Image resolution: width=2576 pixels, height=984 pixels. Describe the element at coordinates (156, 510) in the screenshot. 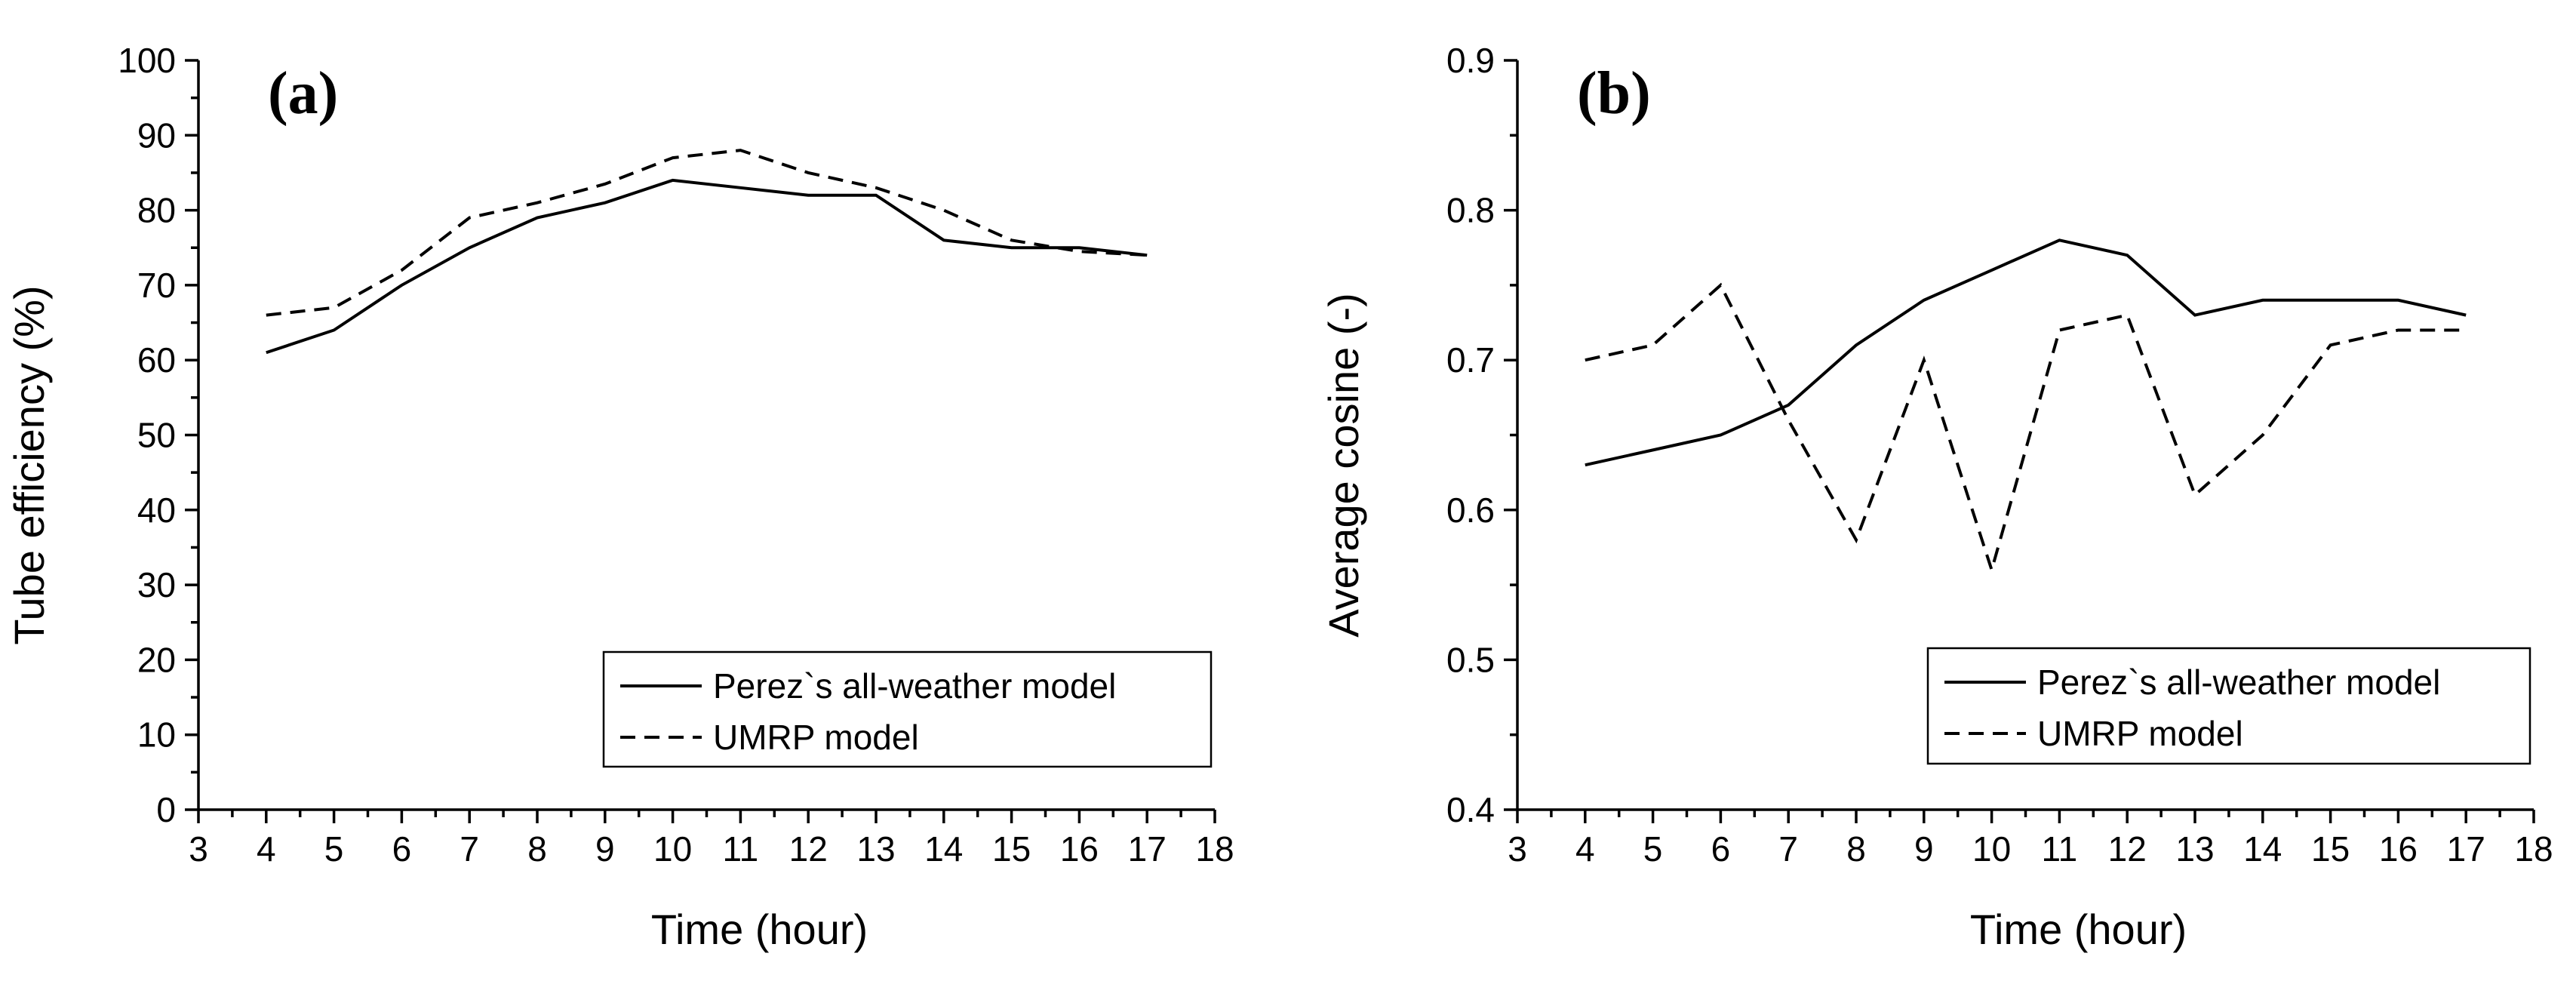

I see `y-tick-label: 40` at that location.